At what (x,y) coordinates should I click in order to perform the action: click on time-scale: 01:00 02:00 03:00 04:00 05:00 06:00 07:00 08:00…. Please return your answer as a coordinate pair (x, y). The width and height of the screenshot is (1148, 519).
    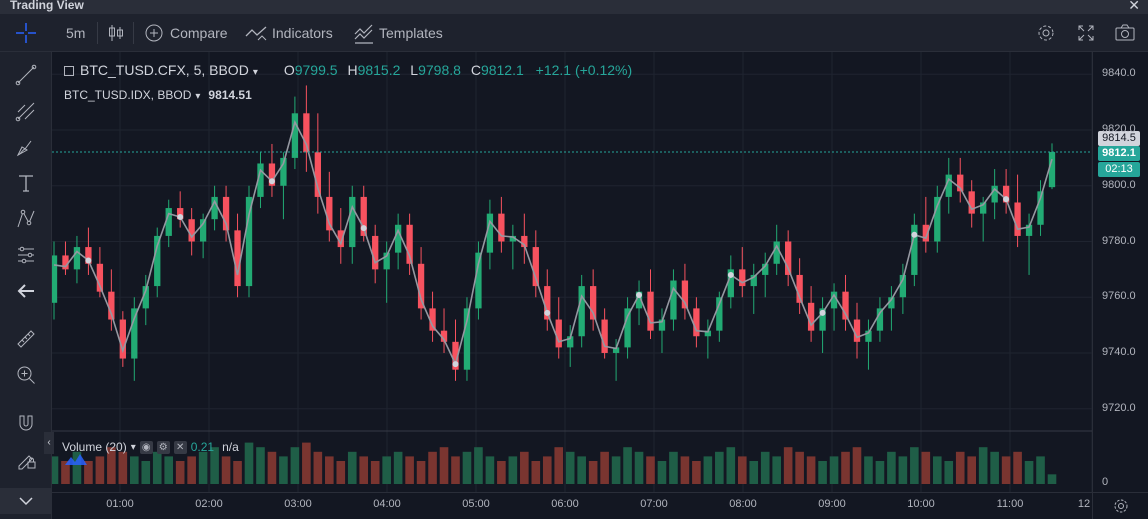
    Looking at the image, I should click on (572, 505).